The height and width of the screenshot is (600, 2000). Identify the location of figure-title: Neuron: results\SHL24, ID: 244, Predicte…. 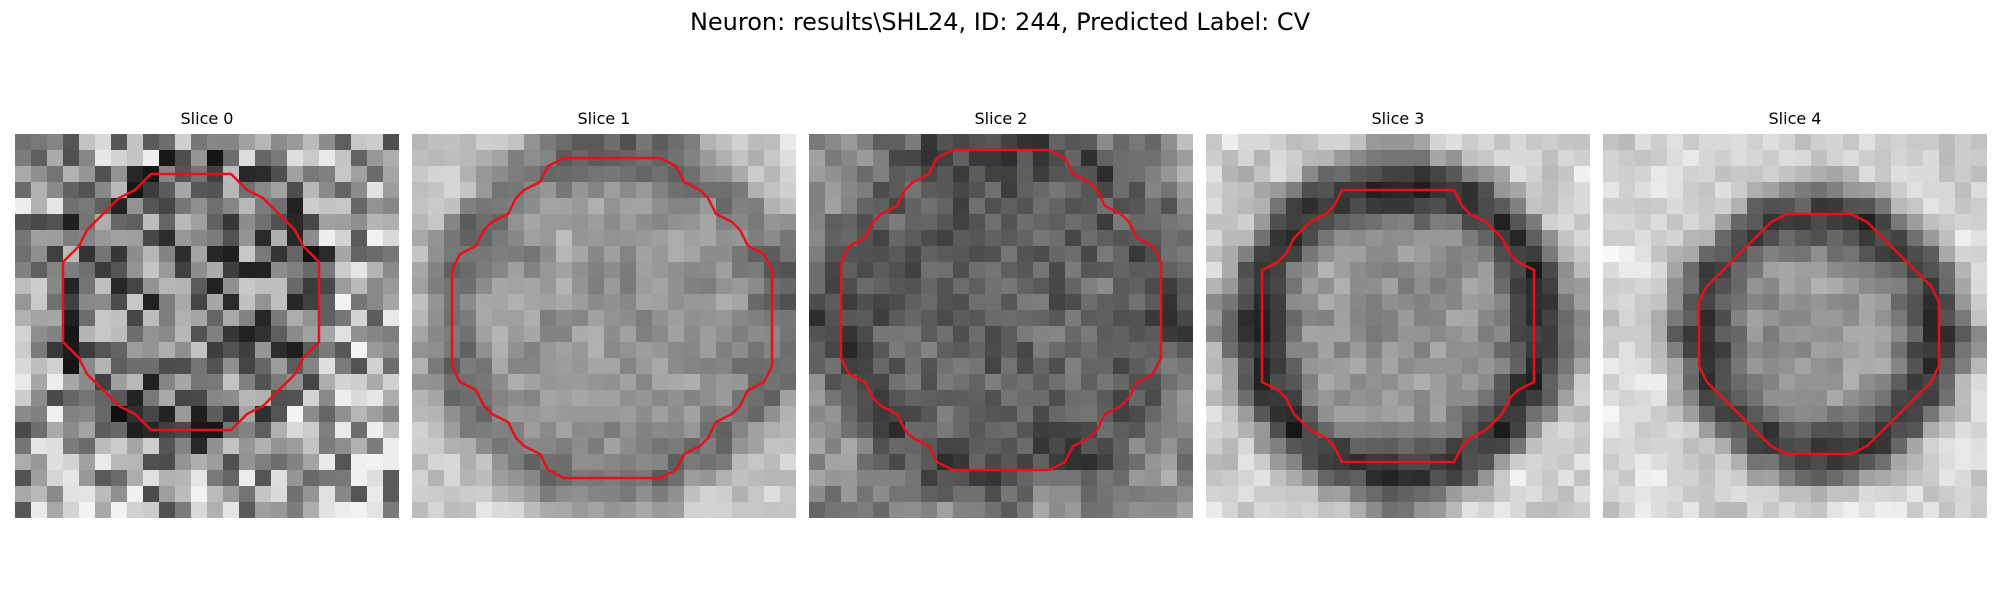
(1000, 22).